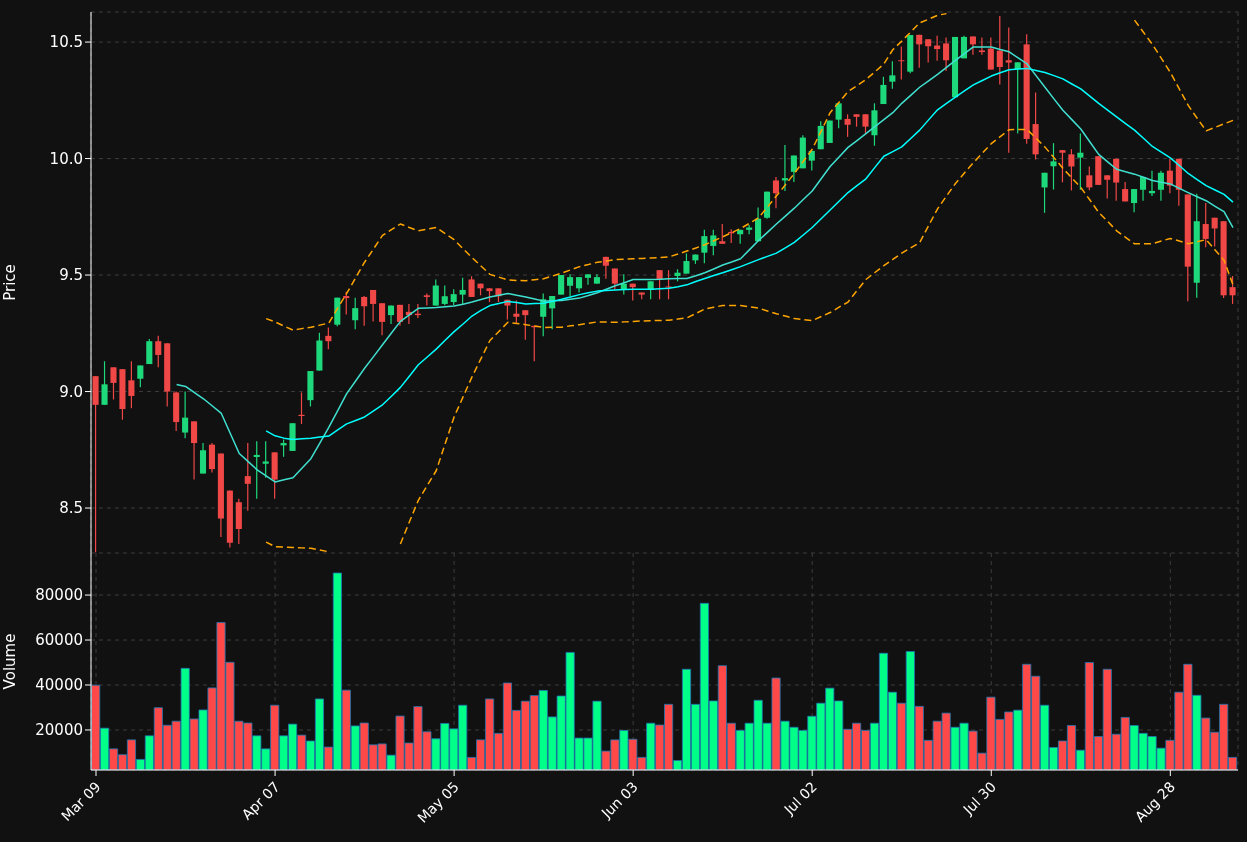 The width and height of the screenshot is (1247, 842). Describe the element at coordinates (10, 282) in the screenshot. I see `y-axis-title: Price` at that location.